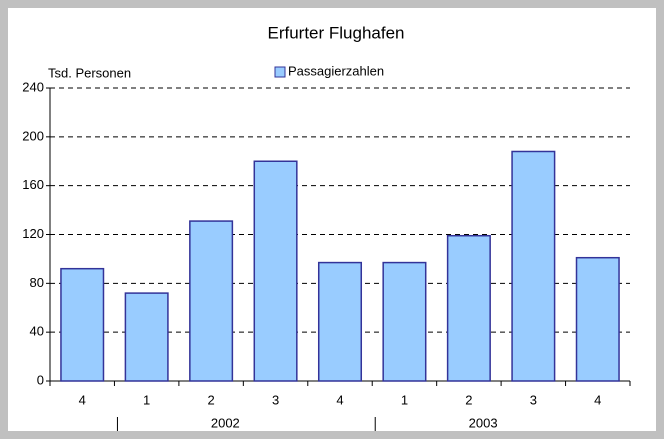 Image resolution: width=664 pixels, height=439 pixels. Describe the element at coordinates (280, 72) in the screenshot. I see `legend-swatch` at that location.